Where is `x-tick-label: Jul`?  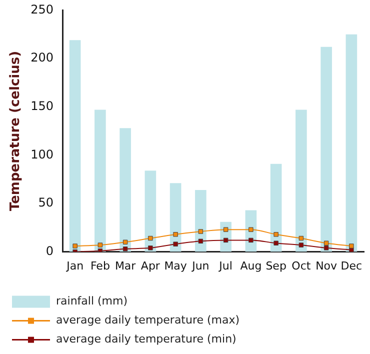 x-tick-label: Jul is located at coordinates (225, 265).